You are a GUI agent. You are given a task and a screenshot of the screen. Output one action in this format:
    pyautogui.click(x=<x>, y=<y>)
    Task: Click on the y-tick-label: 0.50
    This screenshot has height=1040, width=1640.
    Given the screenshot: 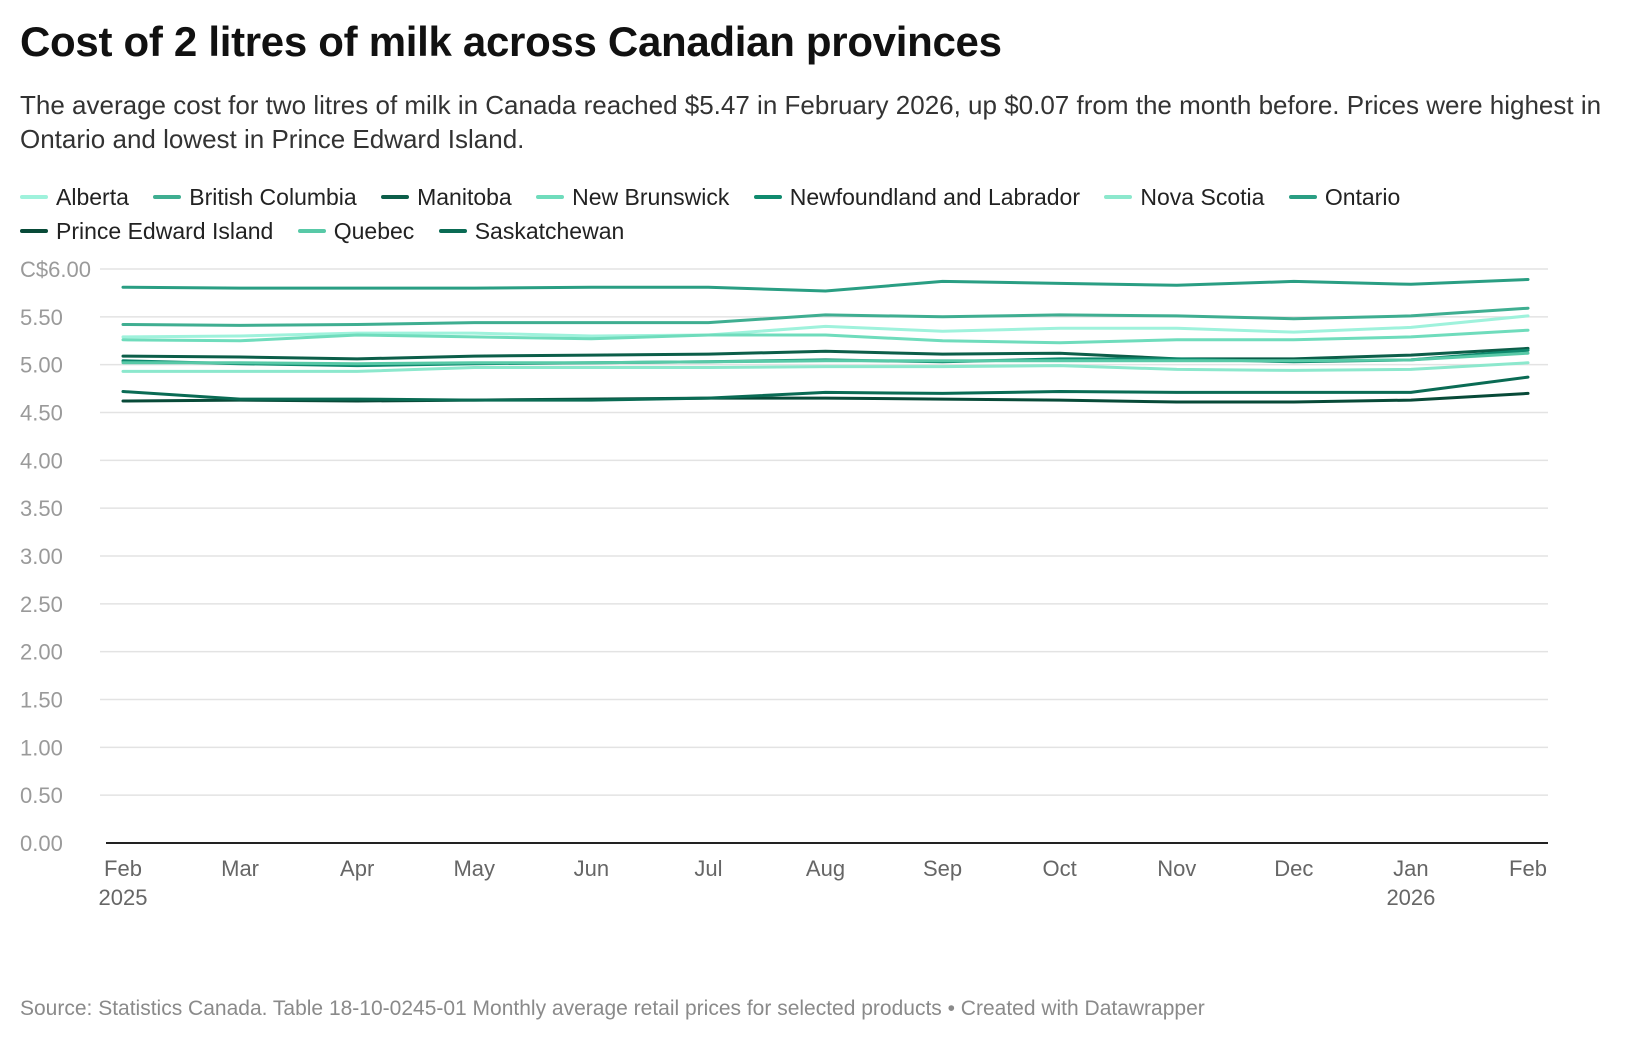 What is the action you would take?
    pyautogui.click(x=41, y=795)
    